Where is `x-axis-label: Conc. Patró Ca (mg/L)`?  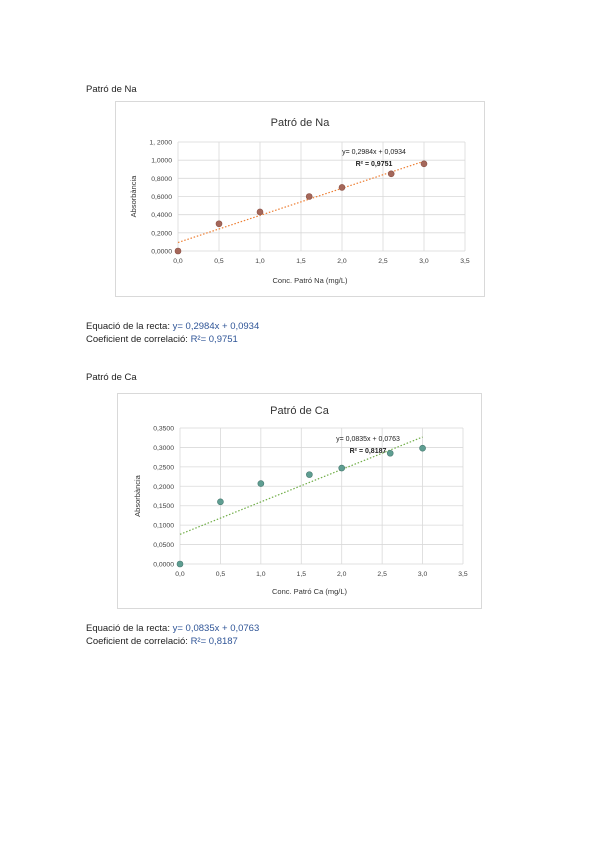 x-axis-label: Conc. Patró Ca (mg/L) is located at coordinates (310, 591).